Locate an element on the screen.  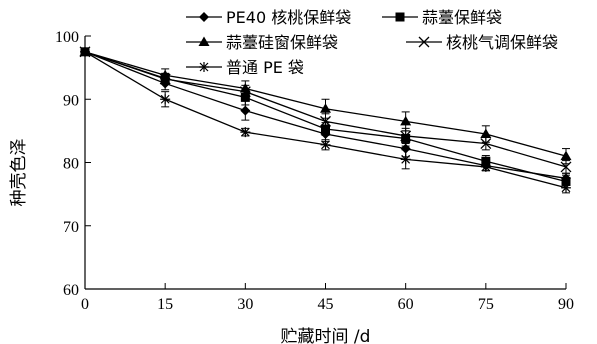
legend-item-4: 核桃气调保鲜袋 is located at coordinates (482, 42).